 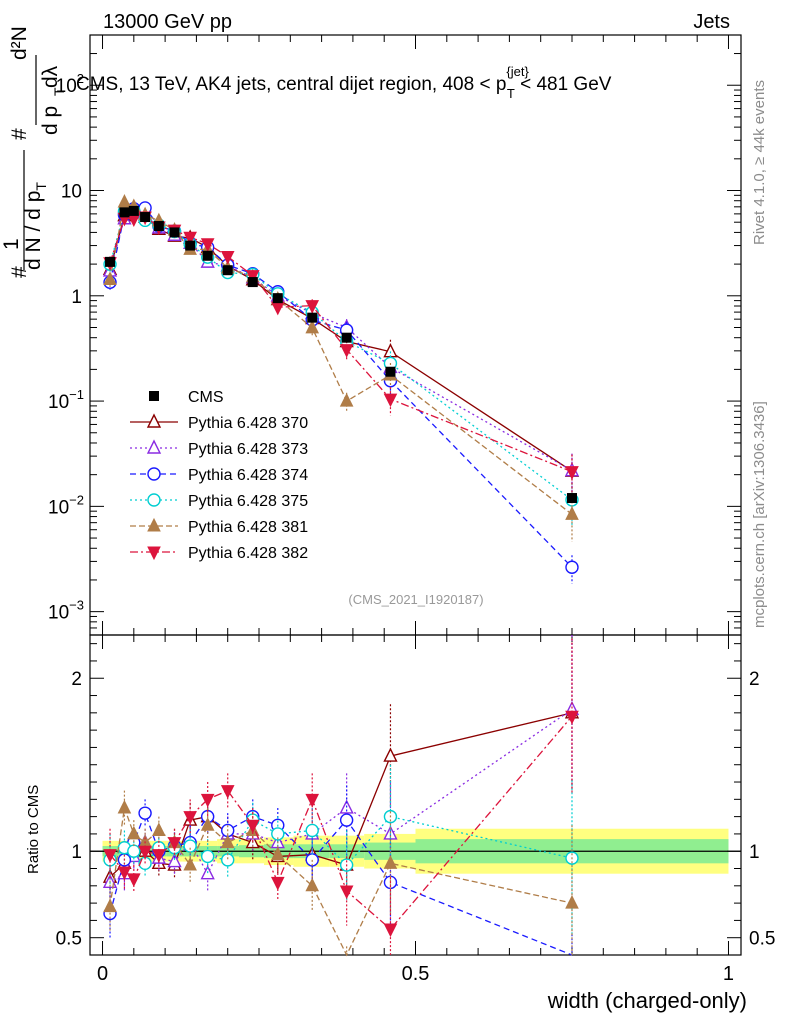 I want to click on header-left: 13000 GeV pp, so click(x=167, y=22).